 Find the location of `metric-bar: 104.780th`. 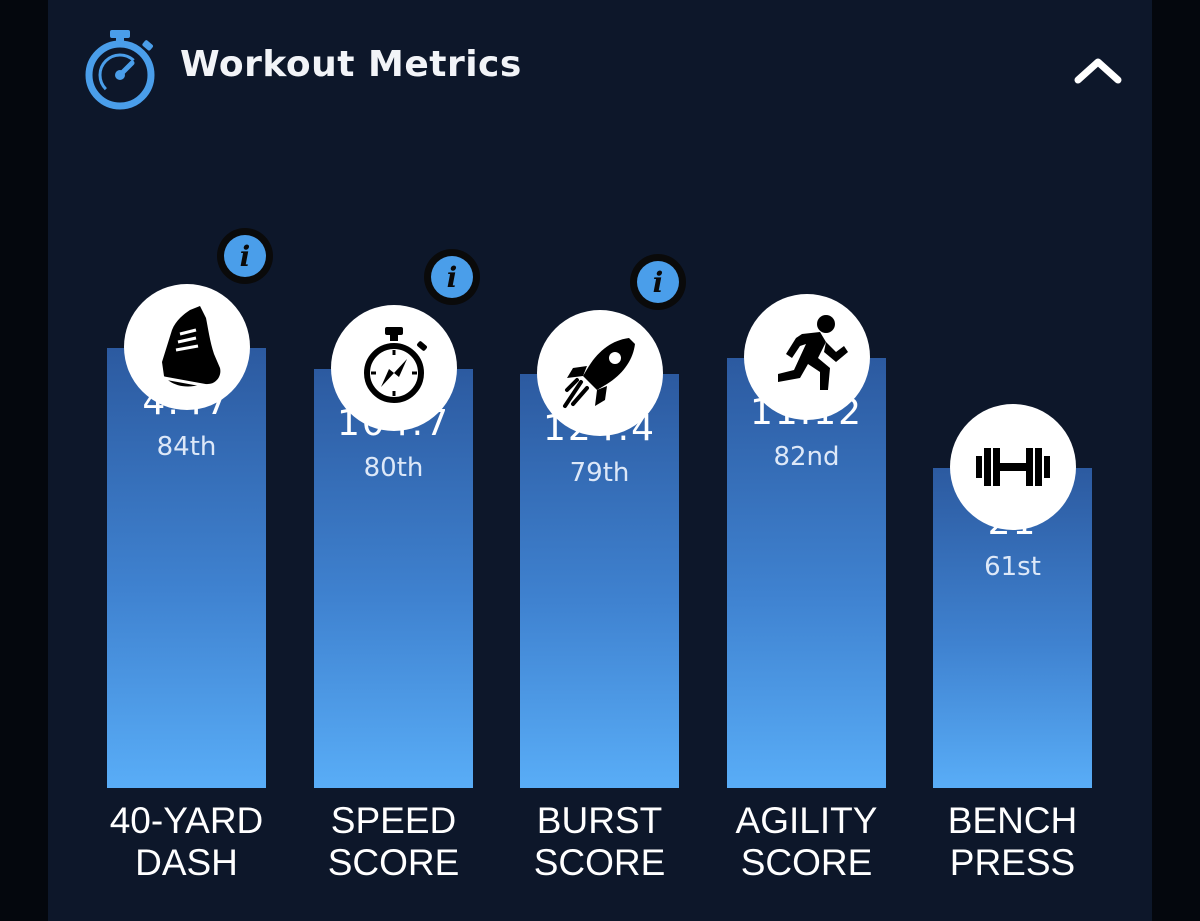

metric-bar: 104.780th is located at coordinates (393, 578).